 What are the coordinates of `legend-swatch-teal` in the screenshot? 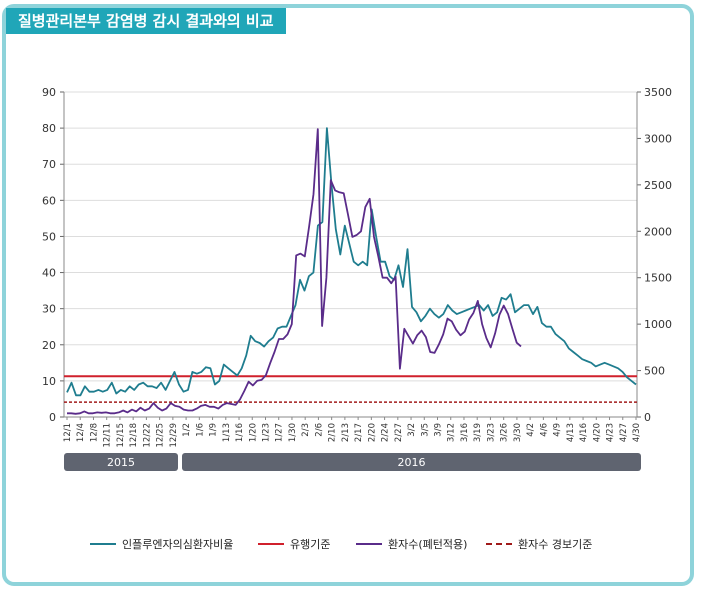 It's located at (103, 544).